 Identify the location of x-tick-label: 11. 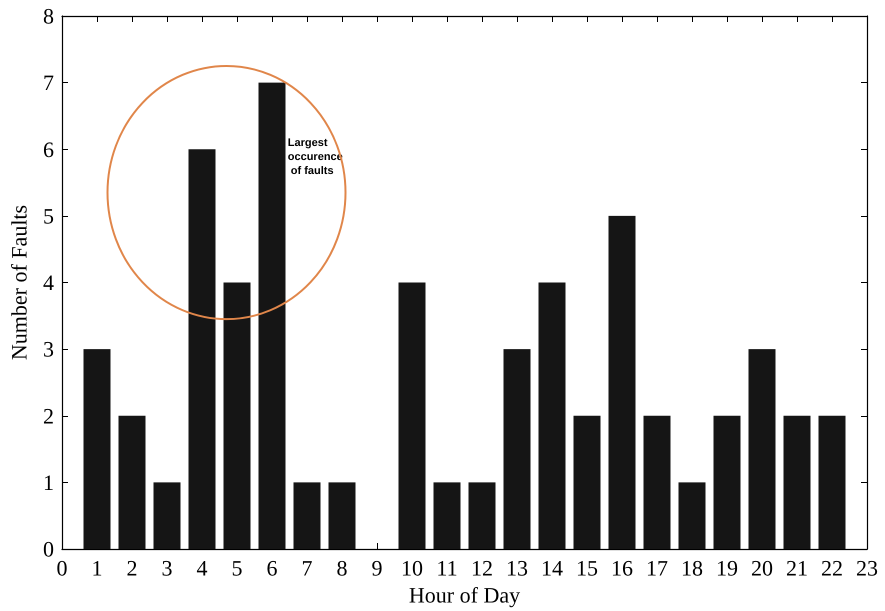
(447, 568).